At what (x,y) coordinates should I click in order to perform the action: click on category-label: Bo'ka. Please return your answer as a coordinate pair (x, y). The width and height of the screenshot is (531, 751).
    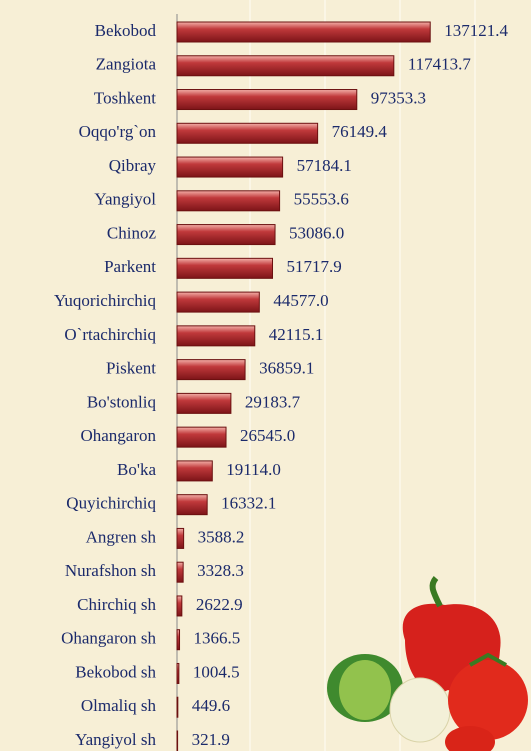
    Looking at the image, I should click on (136, 469).